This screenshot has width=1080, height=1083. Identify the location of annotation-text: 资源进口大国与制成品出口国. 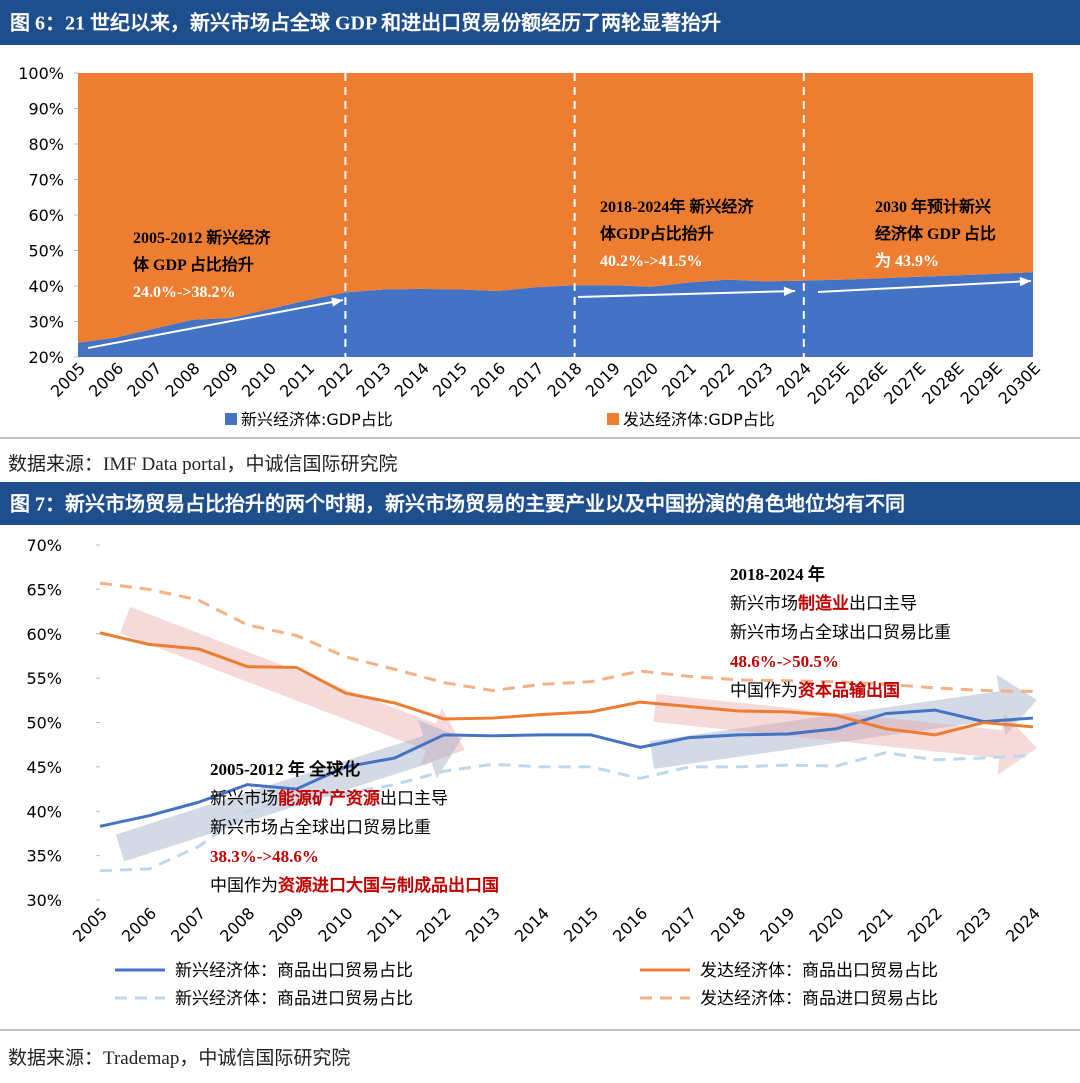
(388, 885).